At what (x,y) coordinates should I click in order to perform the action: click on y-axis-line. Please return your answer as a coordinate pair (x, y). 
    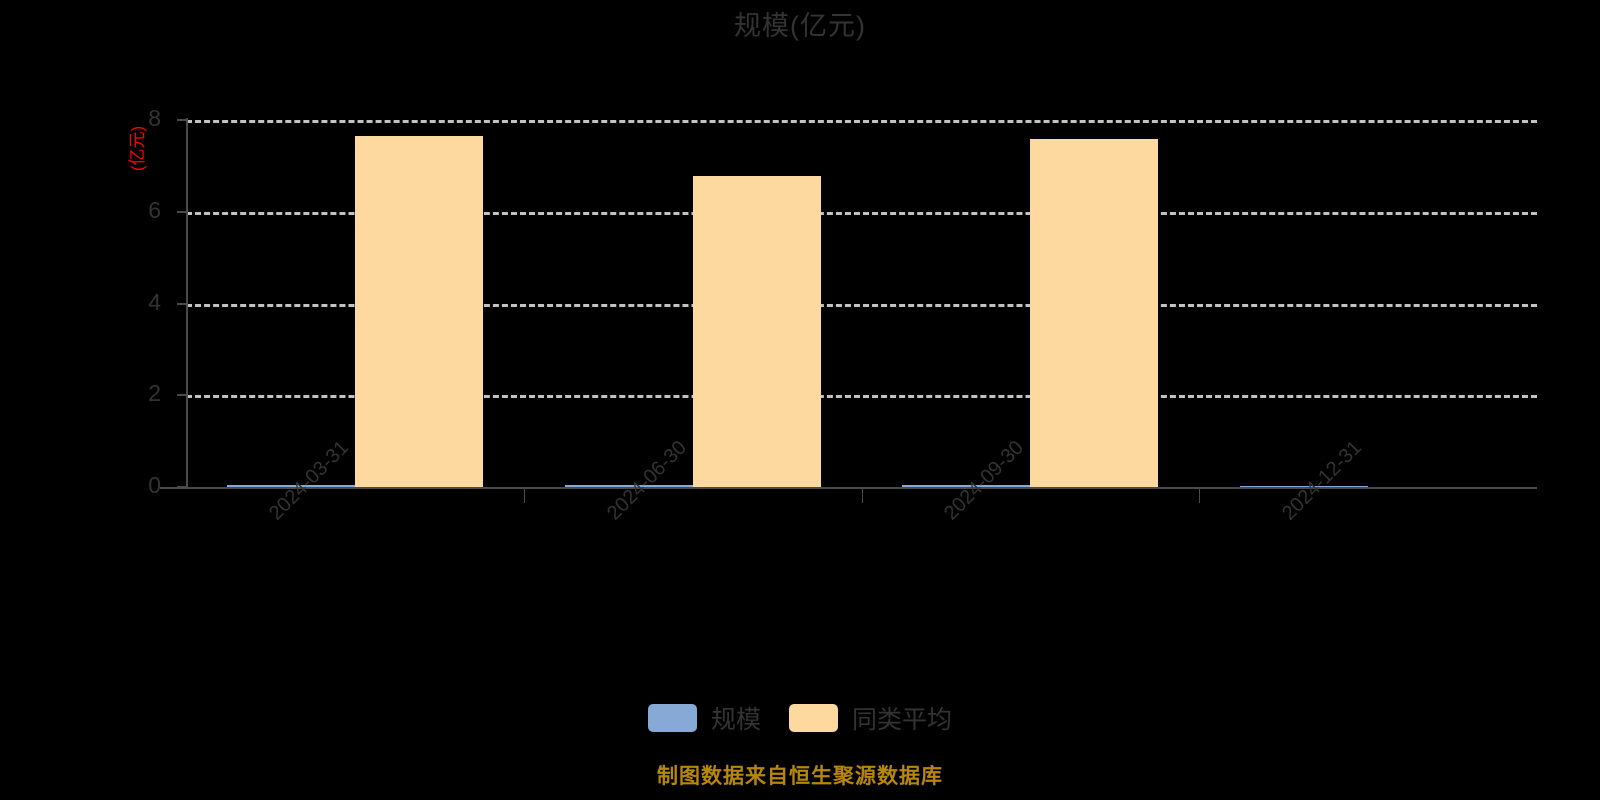
    Looking at the image, I should click on (187, 303).